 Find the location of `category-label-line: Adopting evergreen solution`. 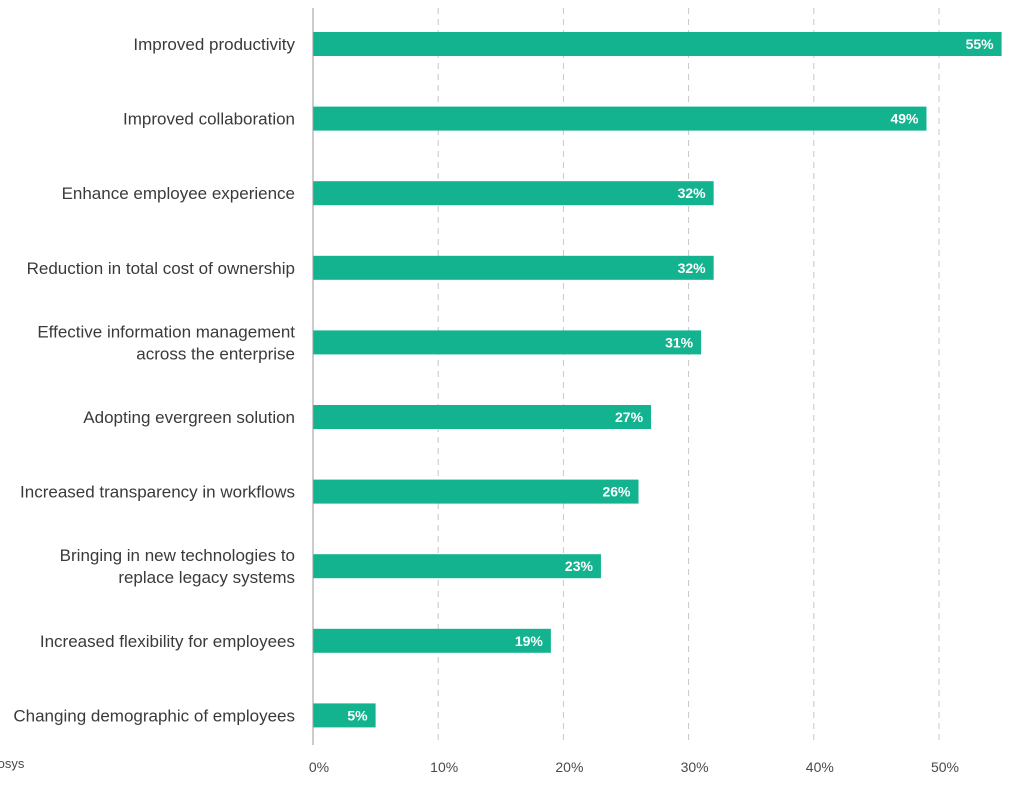

category-label-line: Adopting evergreen solution is located at coordinates (189, 417).